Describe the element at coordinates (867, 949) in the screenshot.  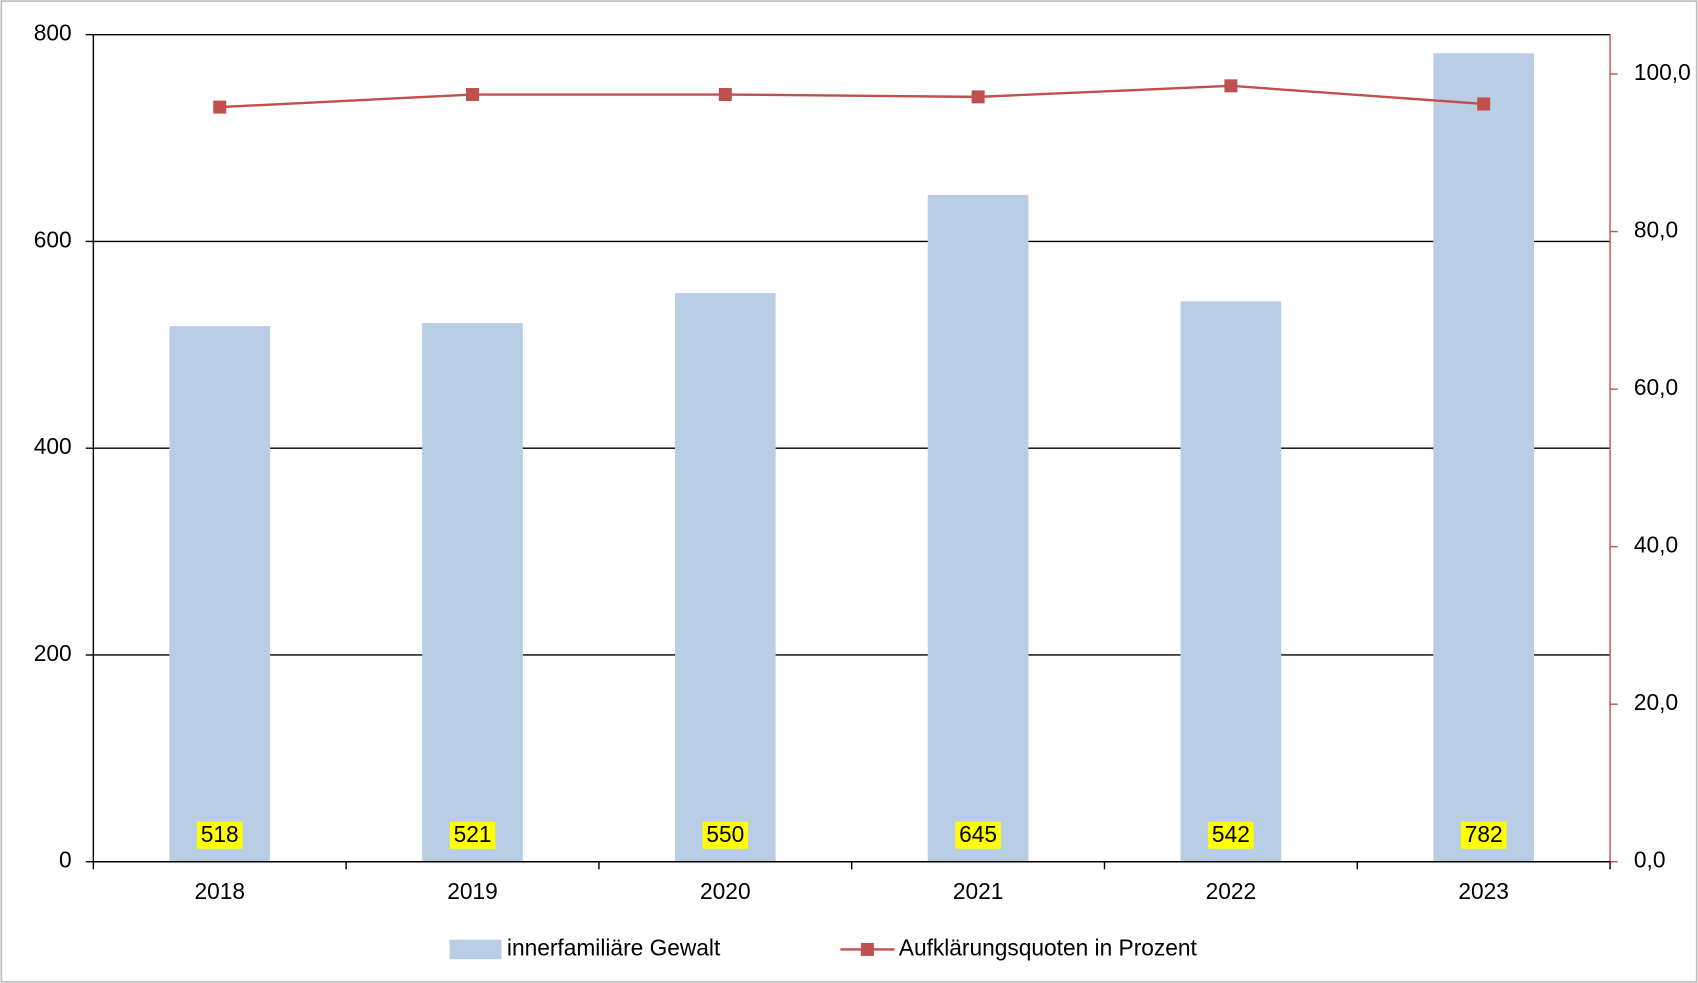
I see `legend-marker` at that location.